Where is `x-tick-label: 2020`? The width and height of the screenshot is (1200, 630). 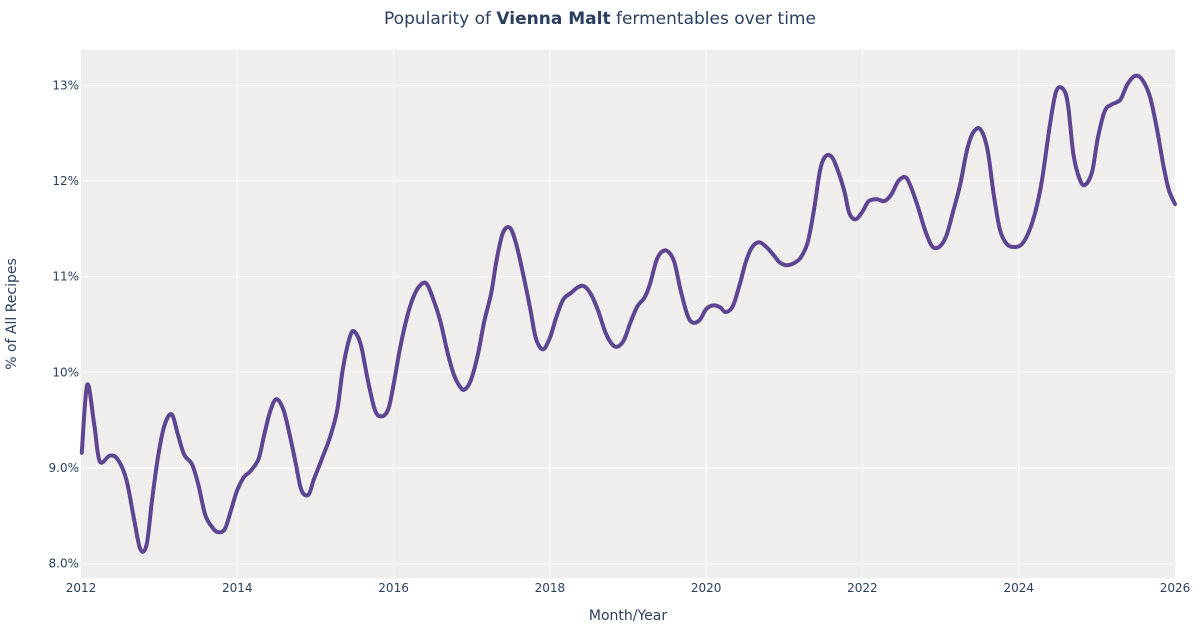
x-tick-label: 2020 is located at coordinates (706, 588).